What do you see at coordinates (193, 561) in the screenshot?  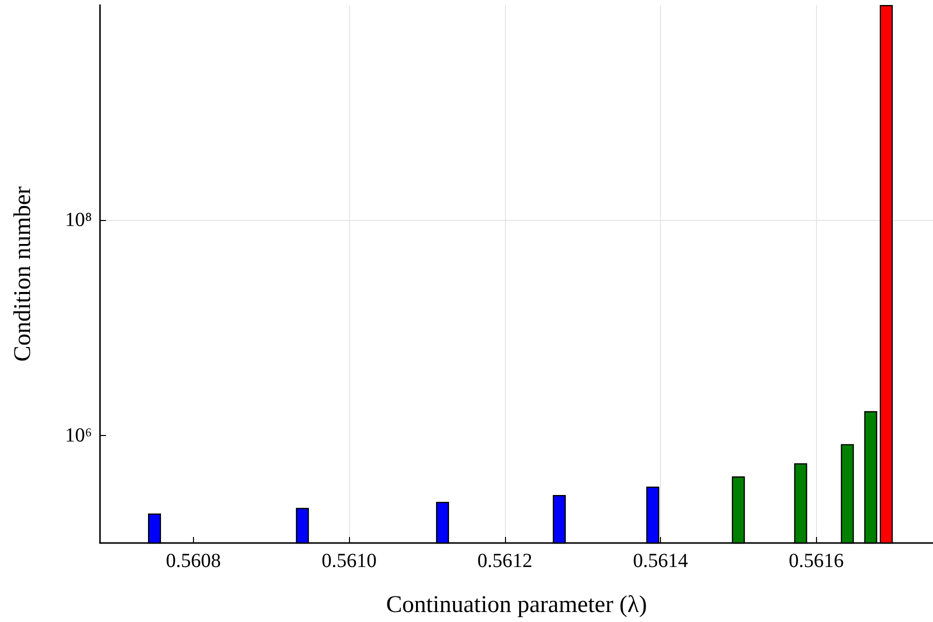 I see `x-tick-label: 0.5608` at bounding box center [193, 561].